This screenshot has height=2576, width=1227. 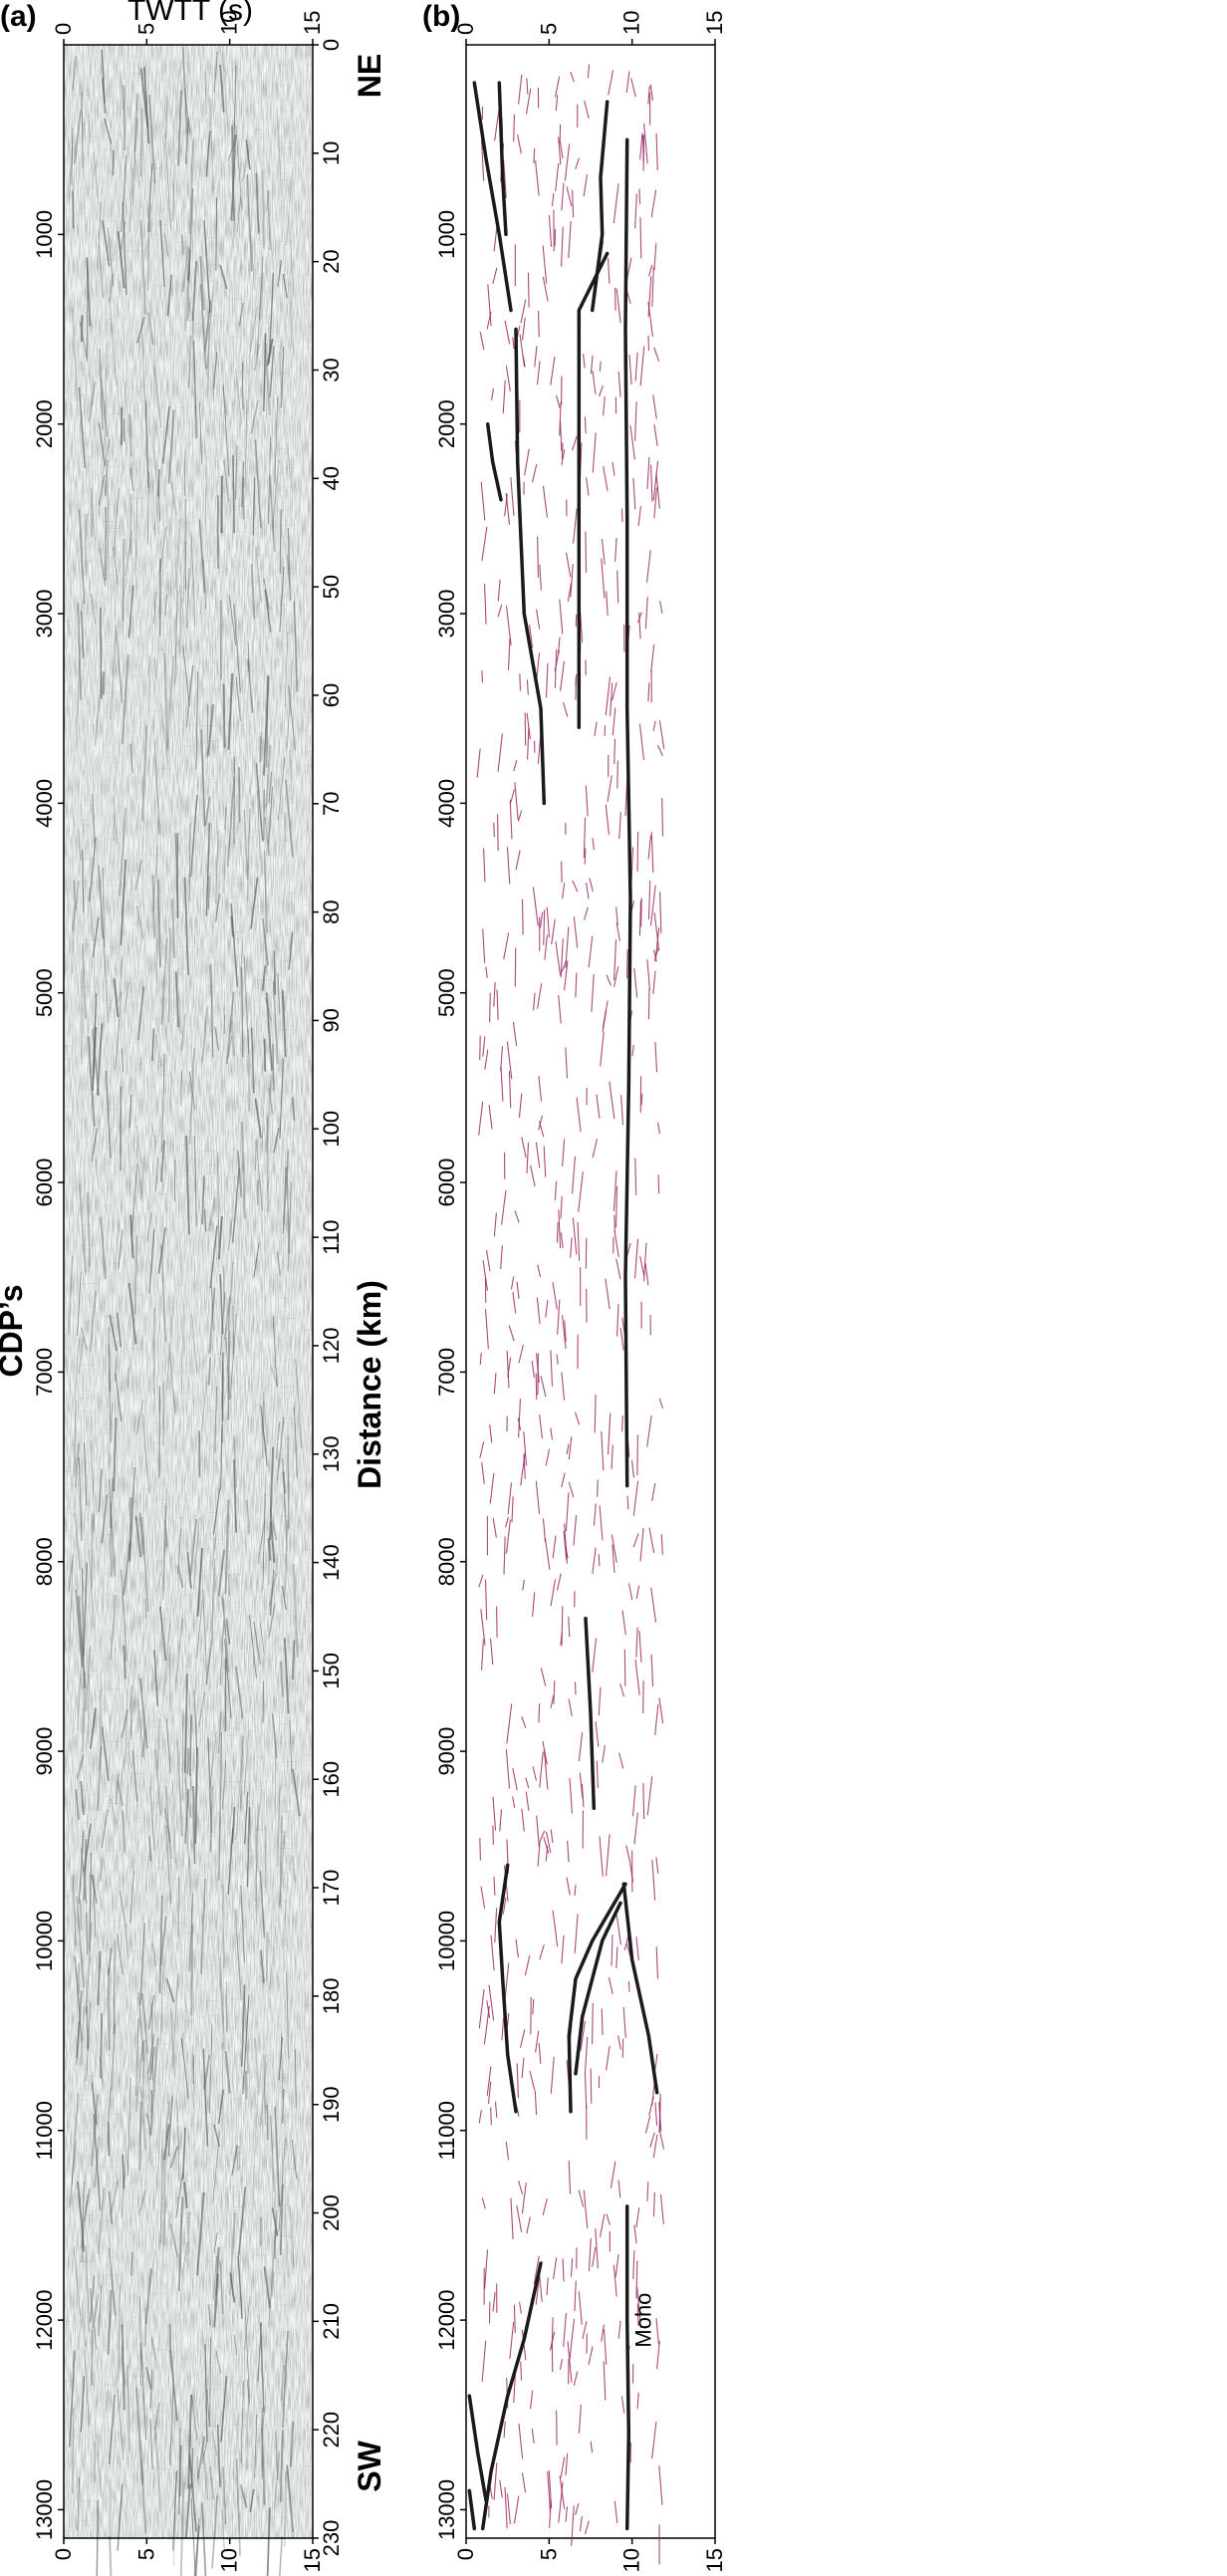 I want to click on major-reflector-mid-bowl, so click(x=597, y=1998).